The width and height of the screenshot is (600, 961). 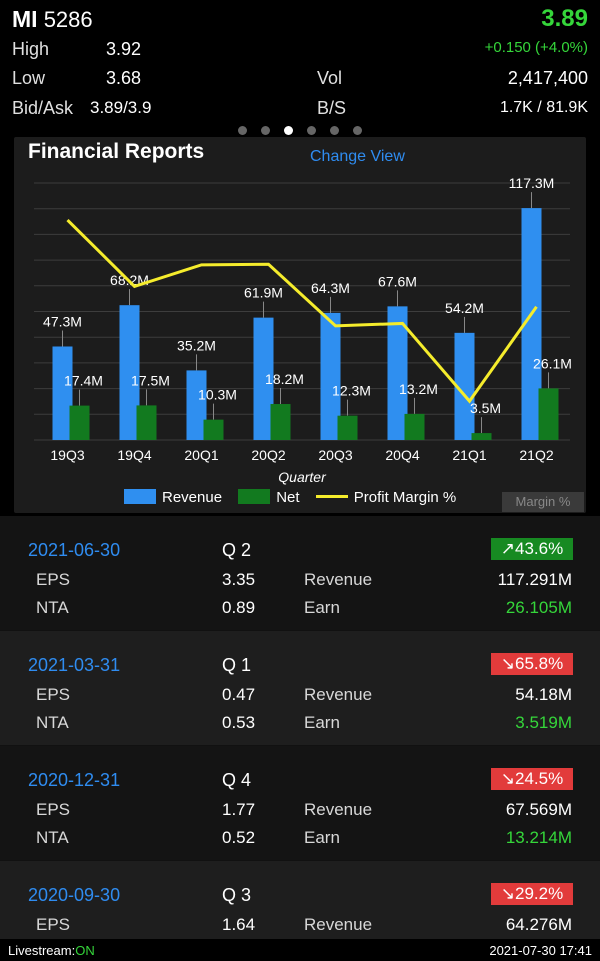 I want to click on eps-value: 1.77, so click(x=239, y=809).